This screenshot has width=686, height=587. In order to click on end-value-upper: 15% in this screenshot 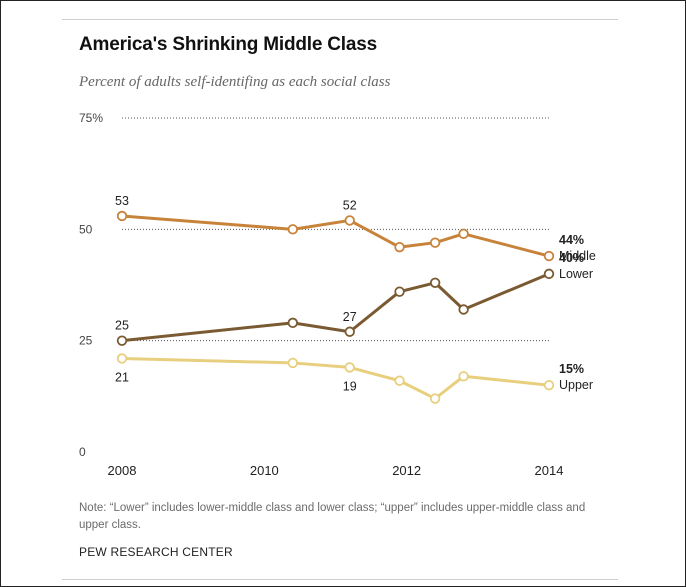, I will do `click(571, 369)`.